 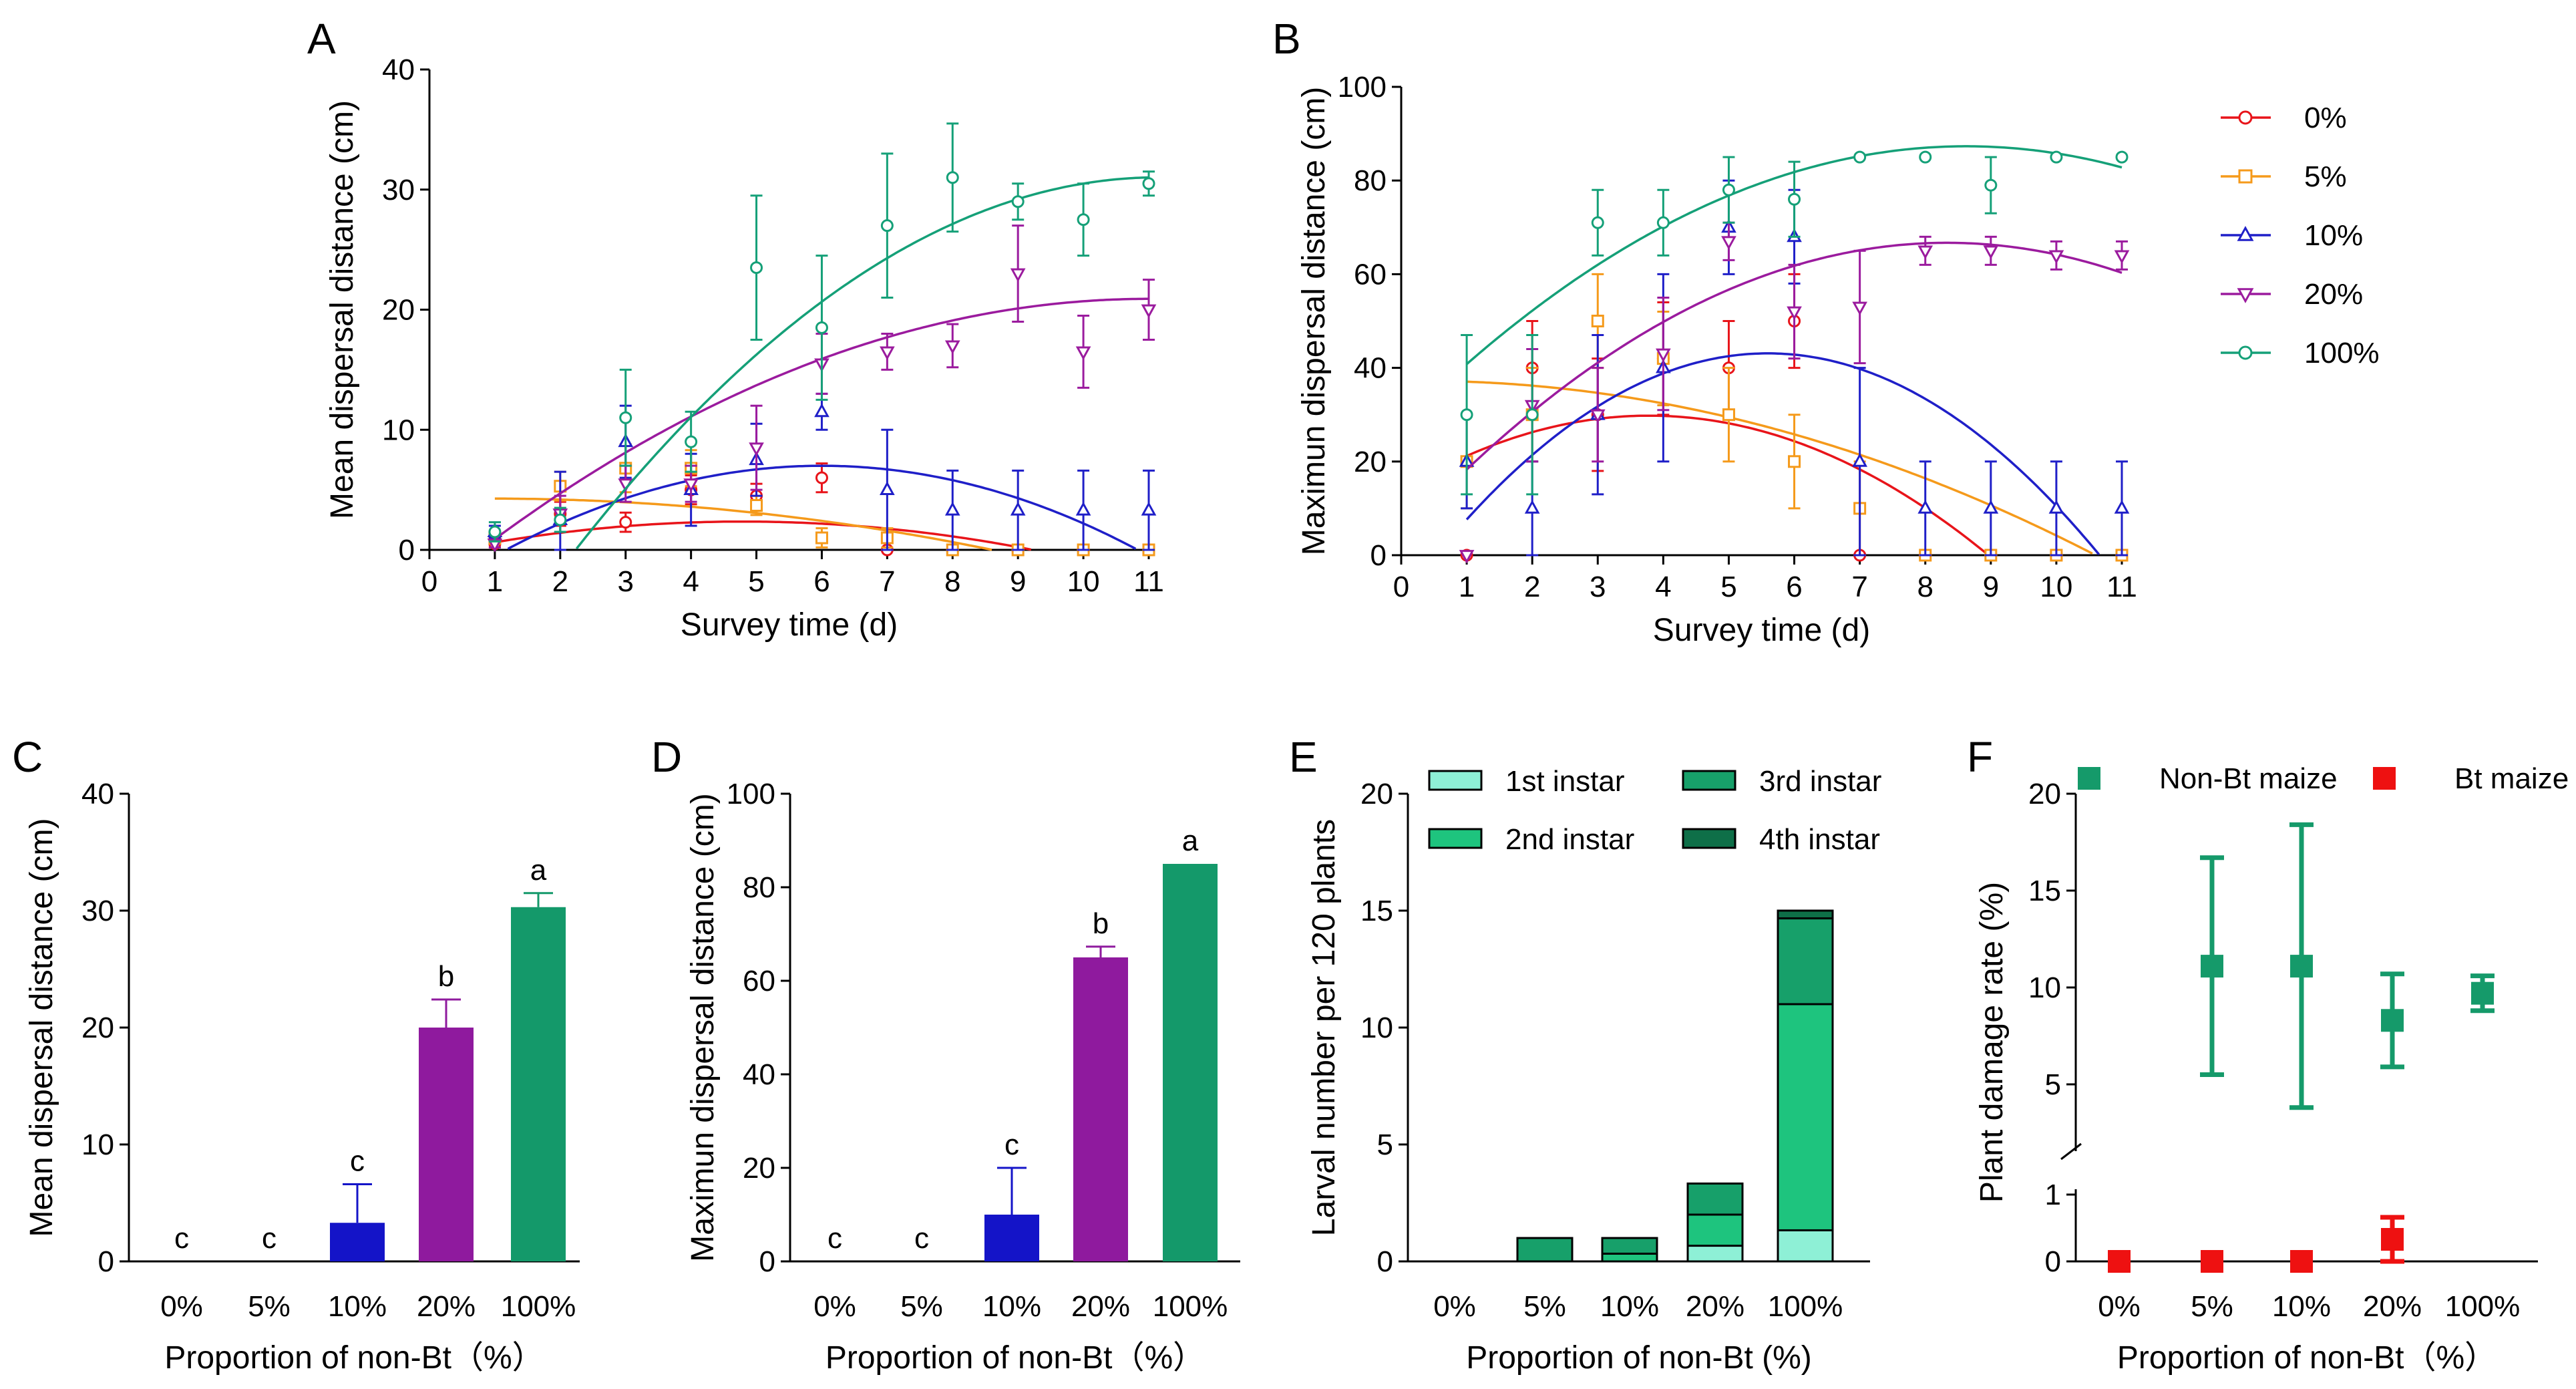 What do you see at coordinates (2392, 1306) in the screenshot?
I see `x-tick-label: 20%` at bounding box center [2392, 1306].